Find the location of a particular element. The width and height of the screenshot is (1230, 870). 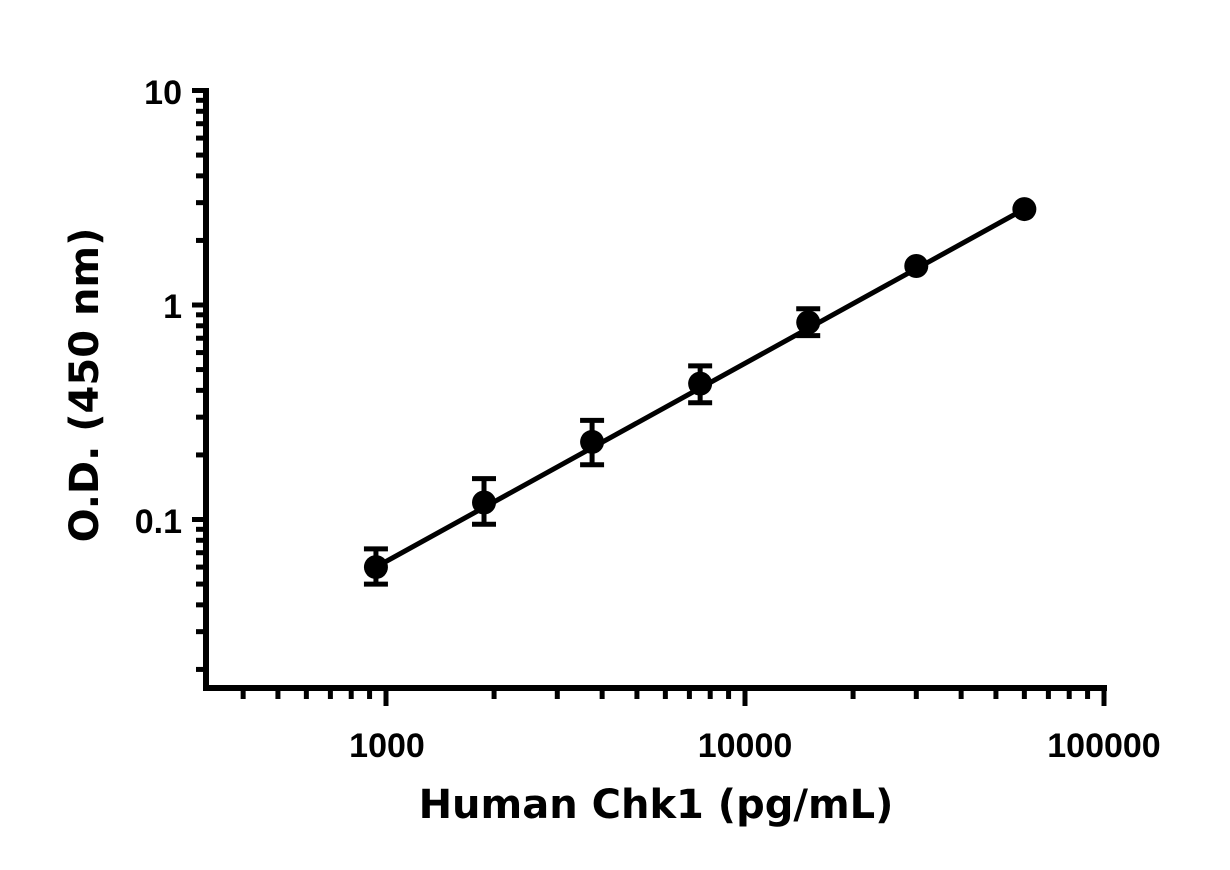

y-tick-label-1: 1 is located at coordinates (172, 307).